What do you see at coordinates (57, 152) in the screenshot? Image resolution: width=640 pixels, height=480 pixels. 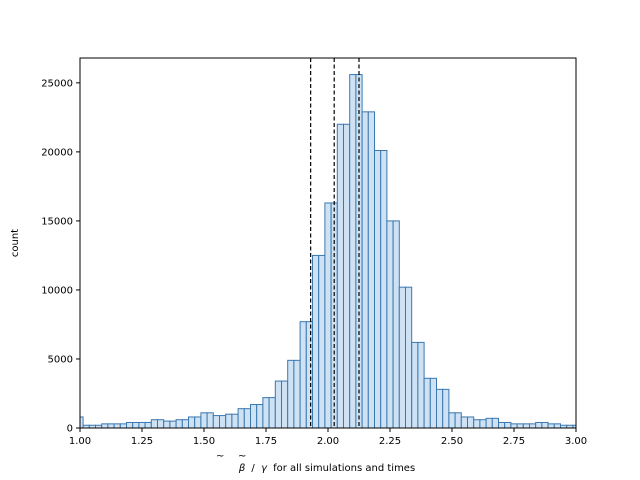 I see `y-tick-label: 20000` at bounding box center [57, 152].